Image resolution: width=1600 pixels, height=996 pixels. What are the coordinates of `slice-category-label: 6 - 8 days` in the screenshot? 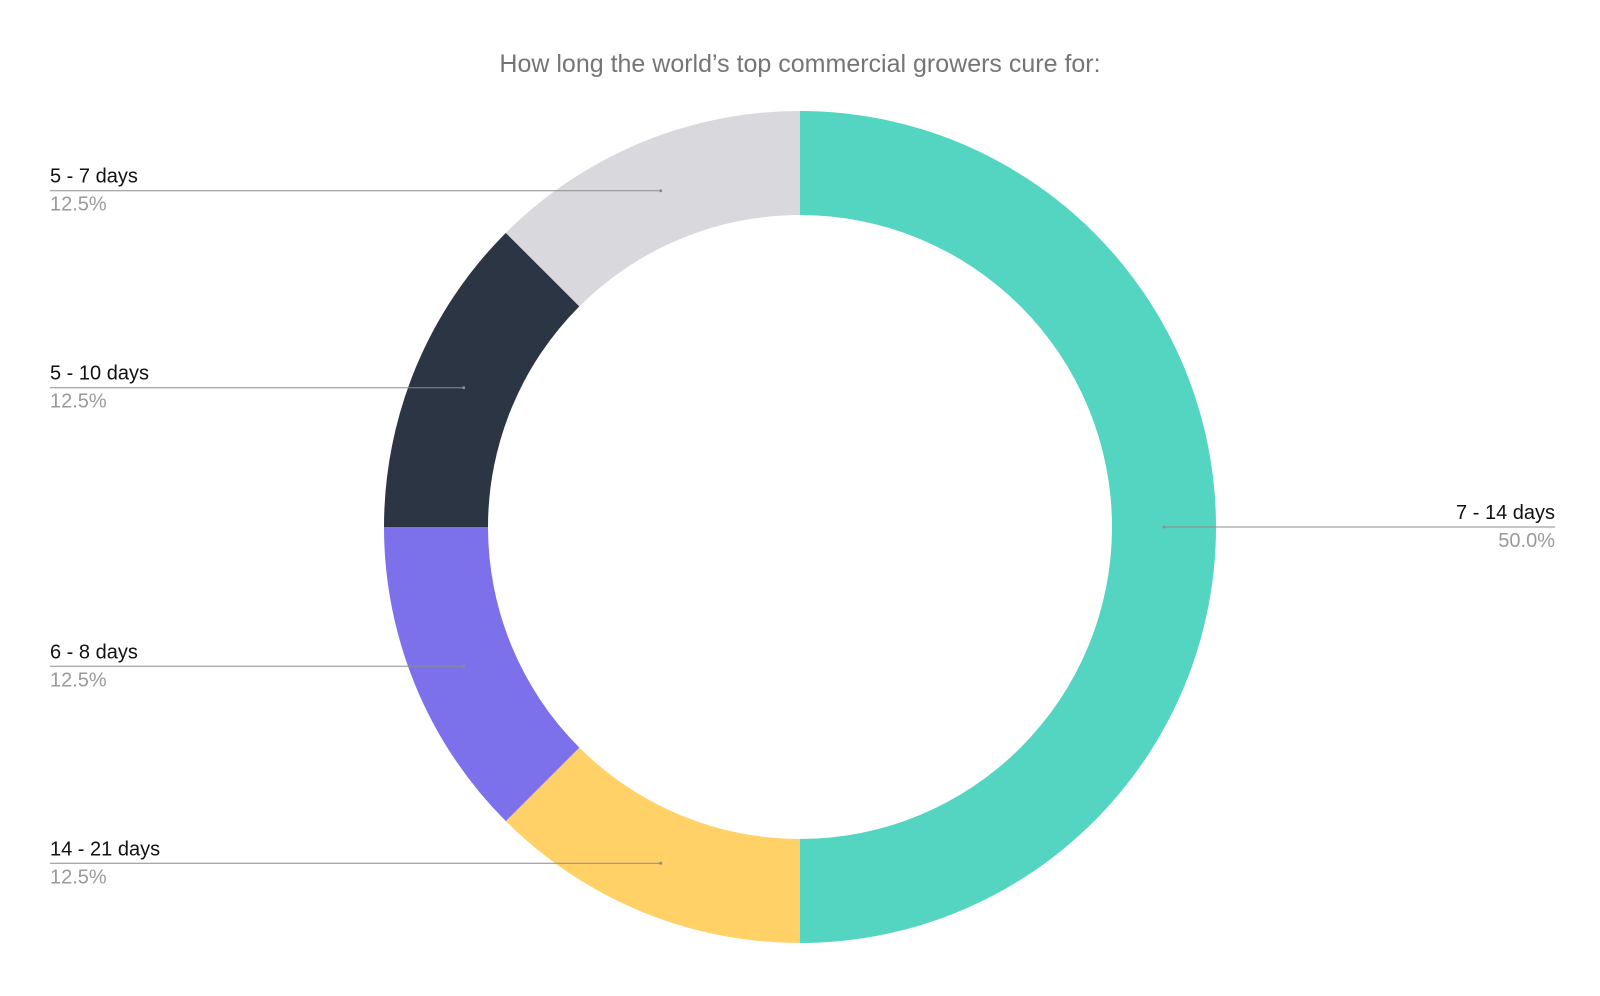 It's located at (94, 652).